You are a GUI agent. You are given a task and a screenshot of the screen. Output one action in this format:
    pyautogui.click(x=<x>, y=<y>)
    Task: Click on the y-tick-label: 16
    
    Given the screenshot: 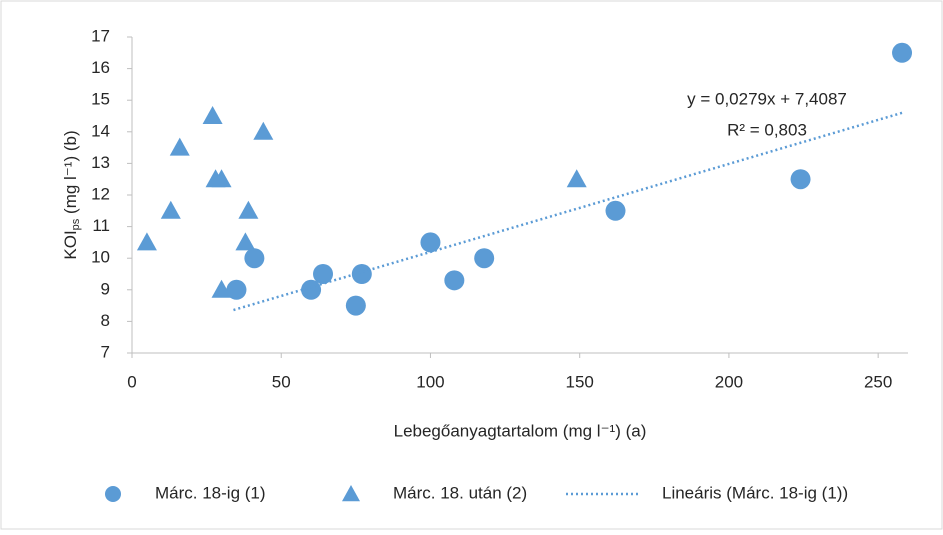 What is the action you would take?
    pyautogui.click(x=100, y=67)
    